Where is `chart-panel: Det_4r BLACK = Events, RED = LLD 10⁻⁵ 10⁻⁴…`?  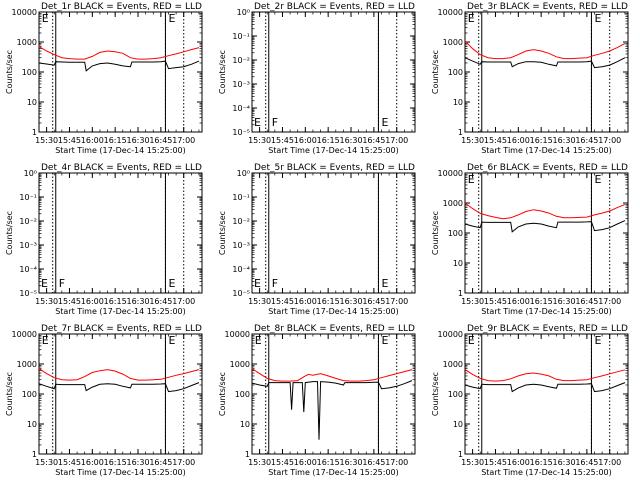
chart-panel: Det_4r BLACK = Events, RED = LLD 10⁻⁵ 10⁻⁴… is located at coordinates (104, 239).